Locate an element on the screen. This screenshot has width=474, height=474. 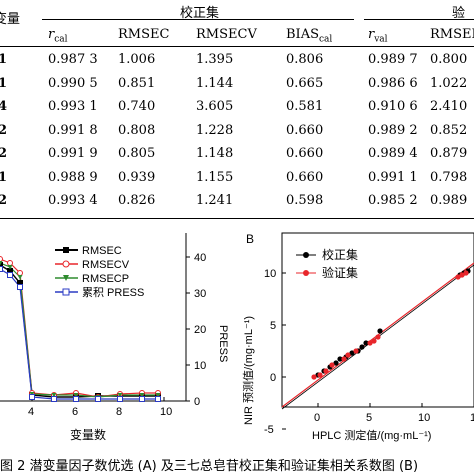
table-cell: 0.800 is located at coordinates (449, 59).